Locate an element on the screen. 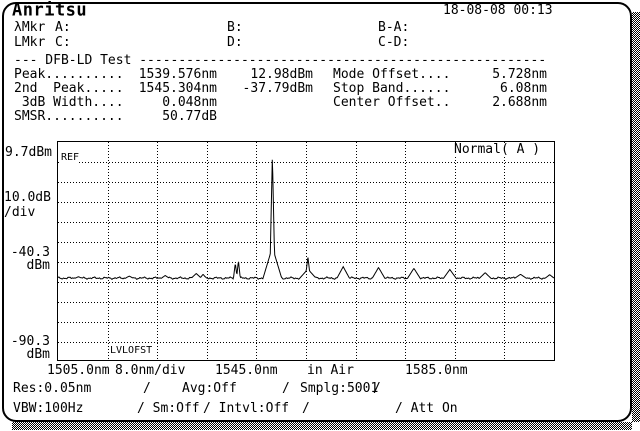 The image size is (640, 431). level-offset-label: LVLOFST is located at coordinates (131, 350).